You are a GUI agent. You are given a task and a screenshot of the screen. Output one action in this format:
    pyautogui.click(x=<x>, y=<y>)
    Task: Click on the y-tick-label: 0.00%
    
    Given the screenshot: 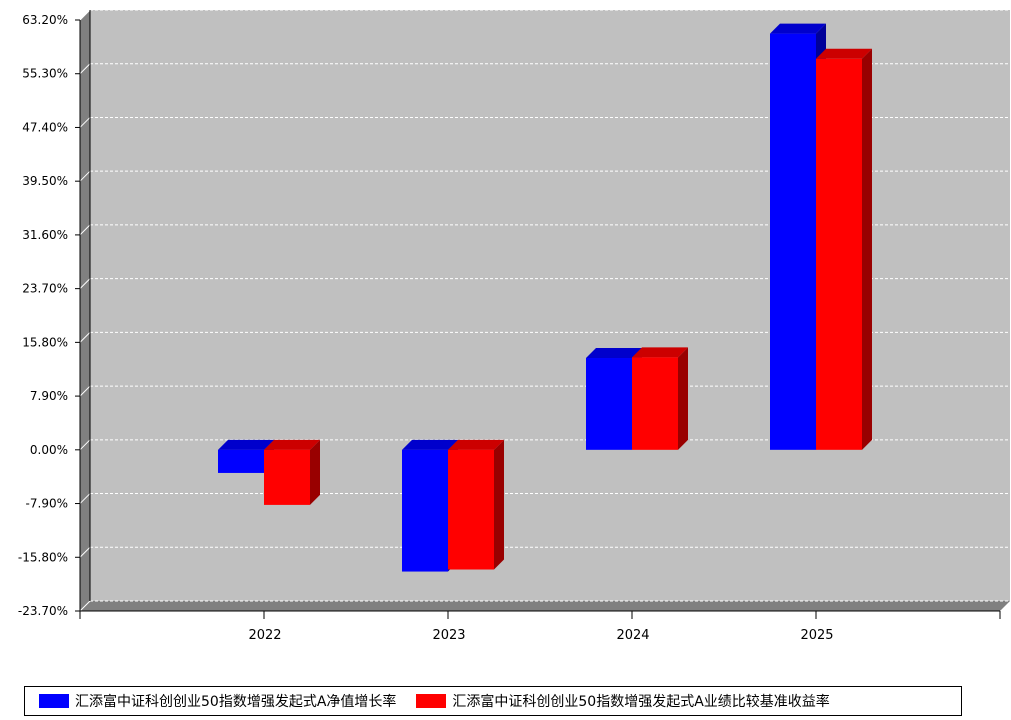 What is the action you would take?
    pyautogui.click(x=49, y=450)
    